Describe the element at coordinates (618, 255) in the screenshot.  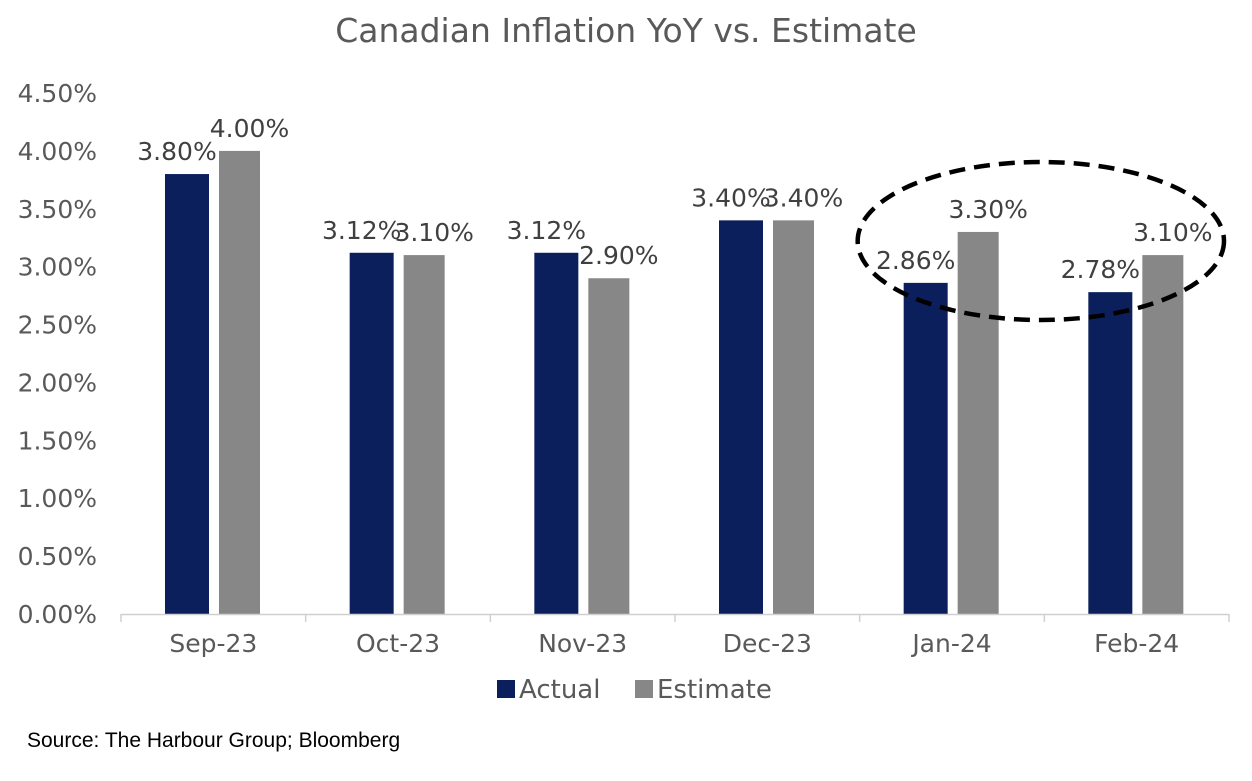
I see `data-label-estimate: 2.90%` at that location.